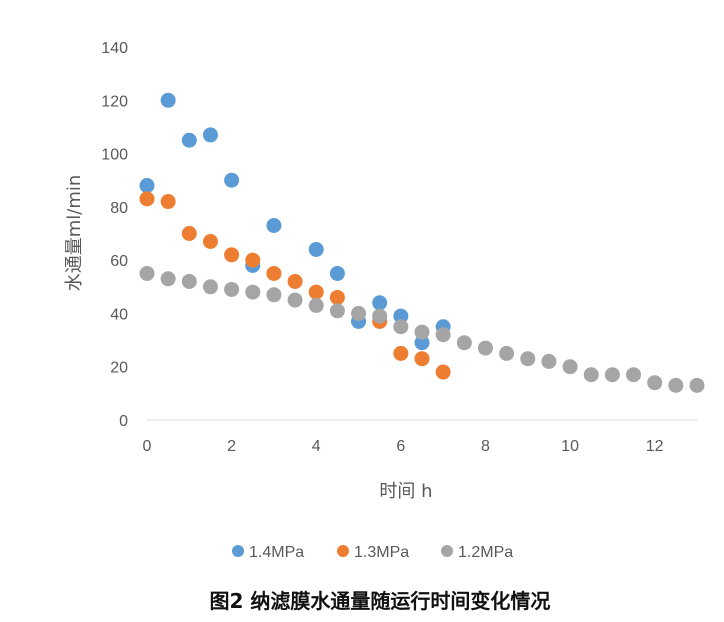 The width and height of the screenshot is (724, 622). I want to click on y-tick-label: 140, so click(114, 48).